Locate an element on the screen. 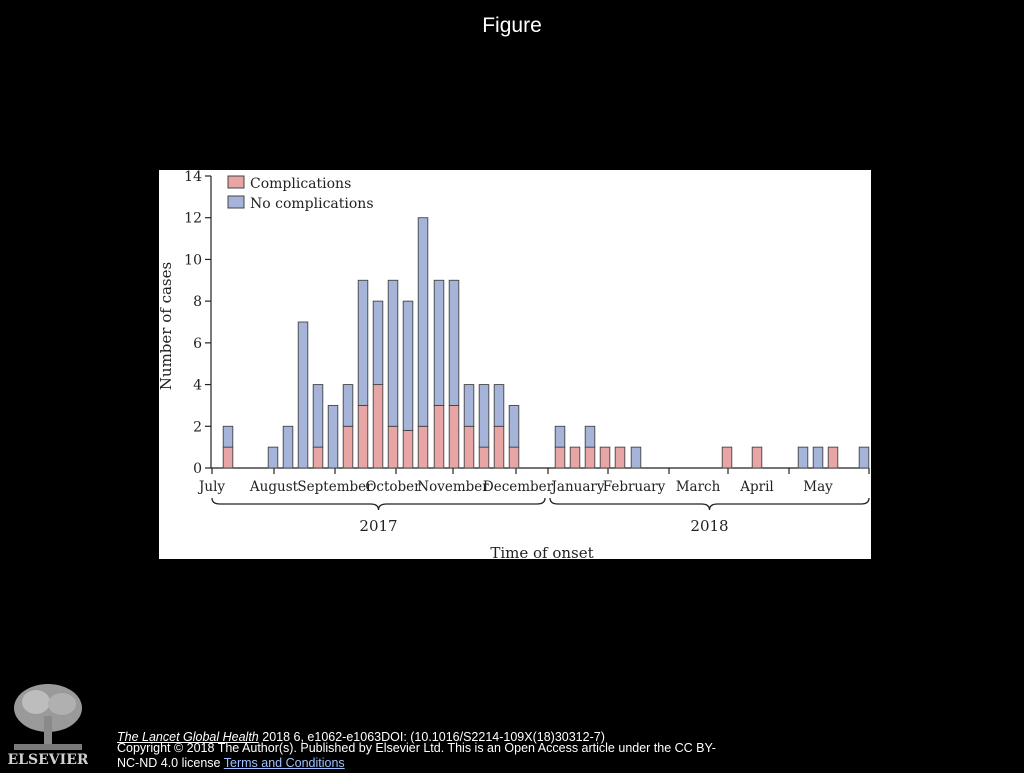 This screenshot has height=773, width=1024. y-tick-label: 0 is located at coordinates (197, 469).